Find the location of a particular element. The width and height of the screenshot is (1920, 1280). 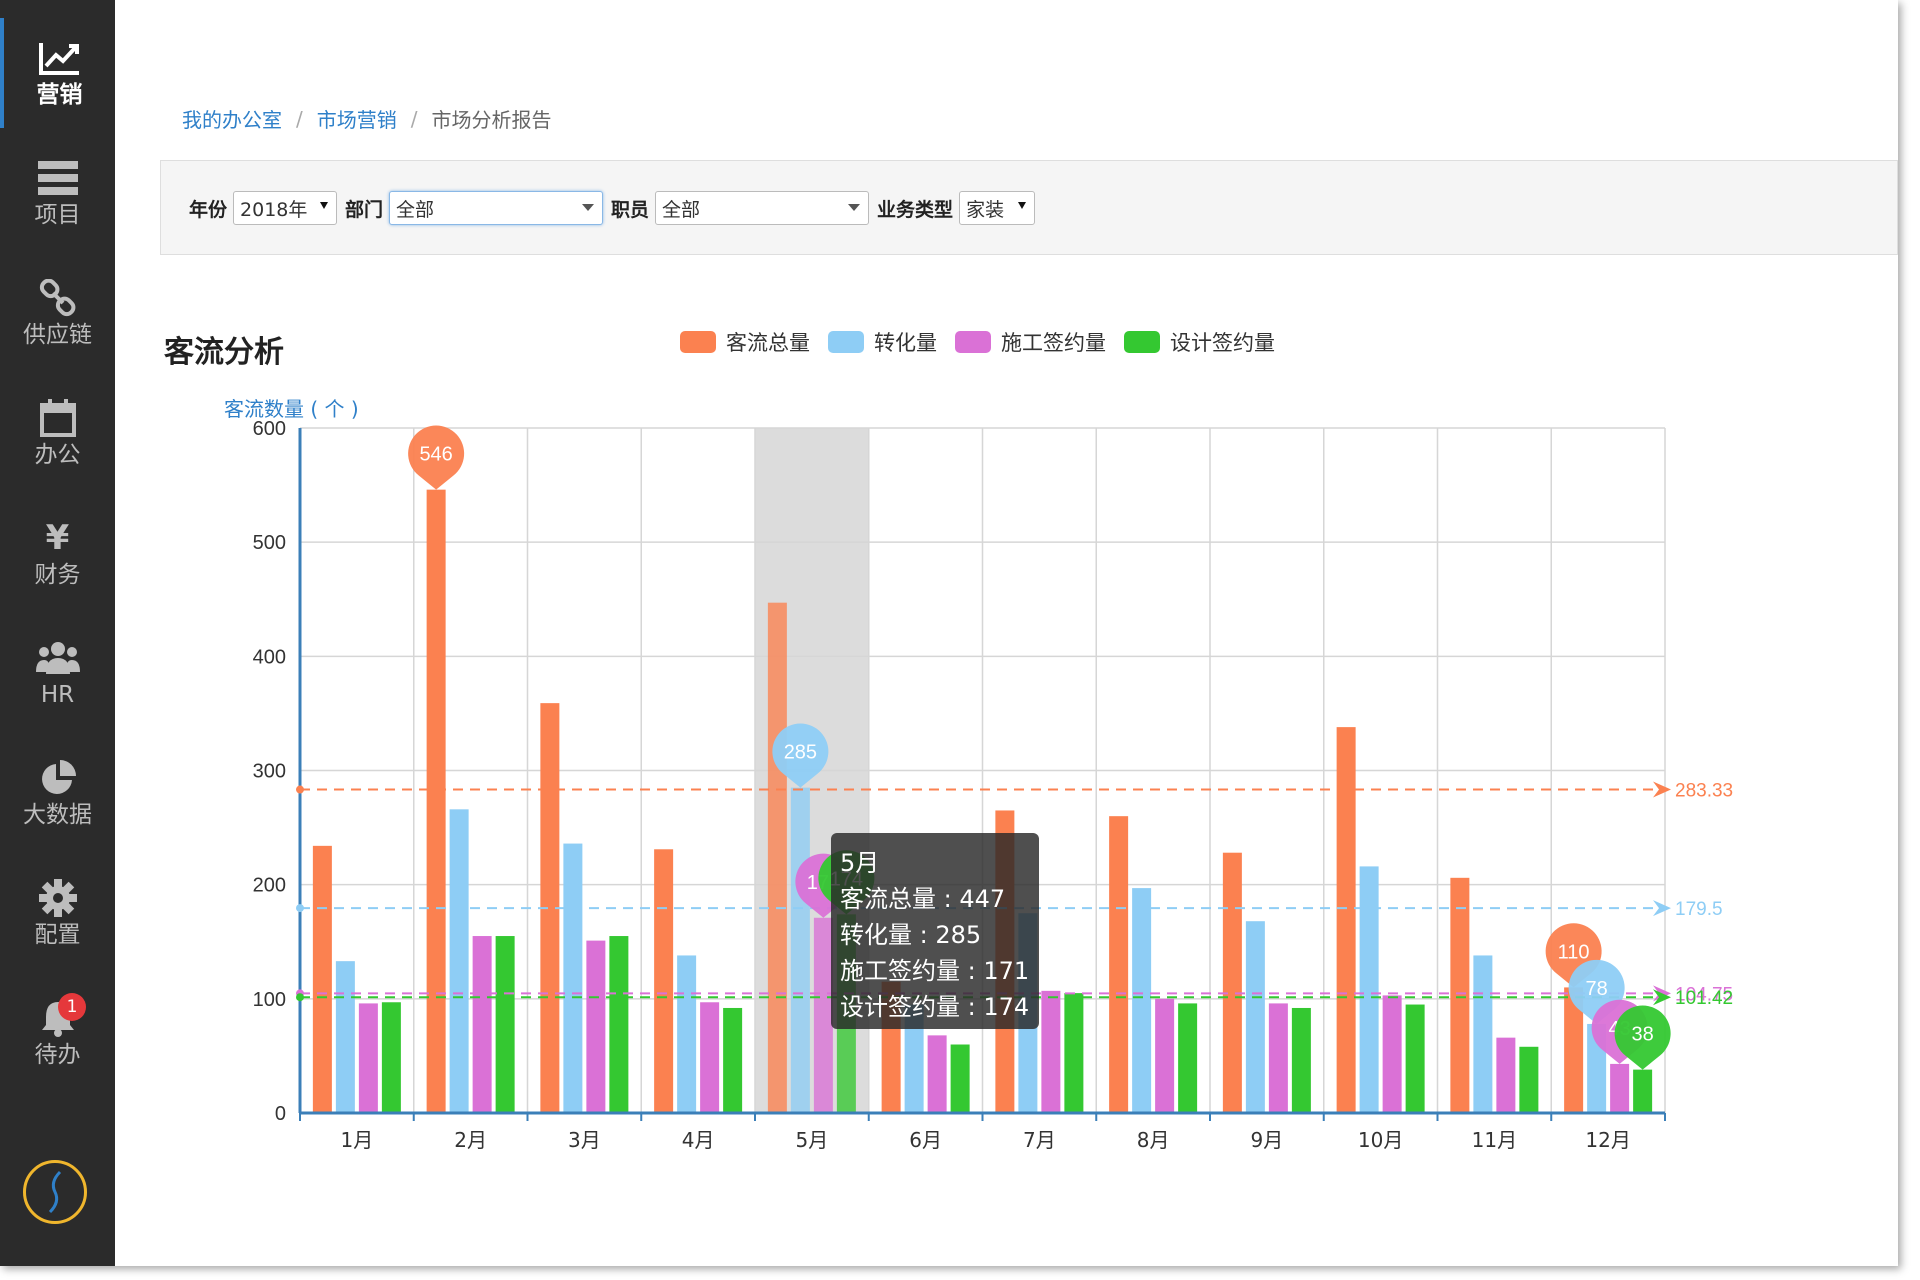

average-line-label: 283.33 is located at coordinates (1704, 791).